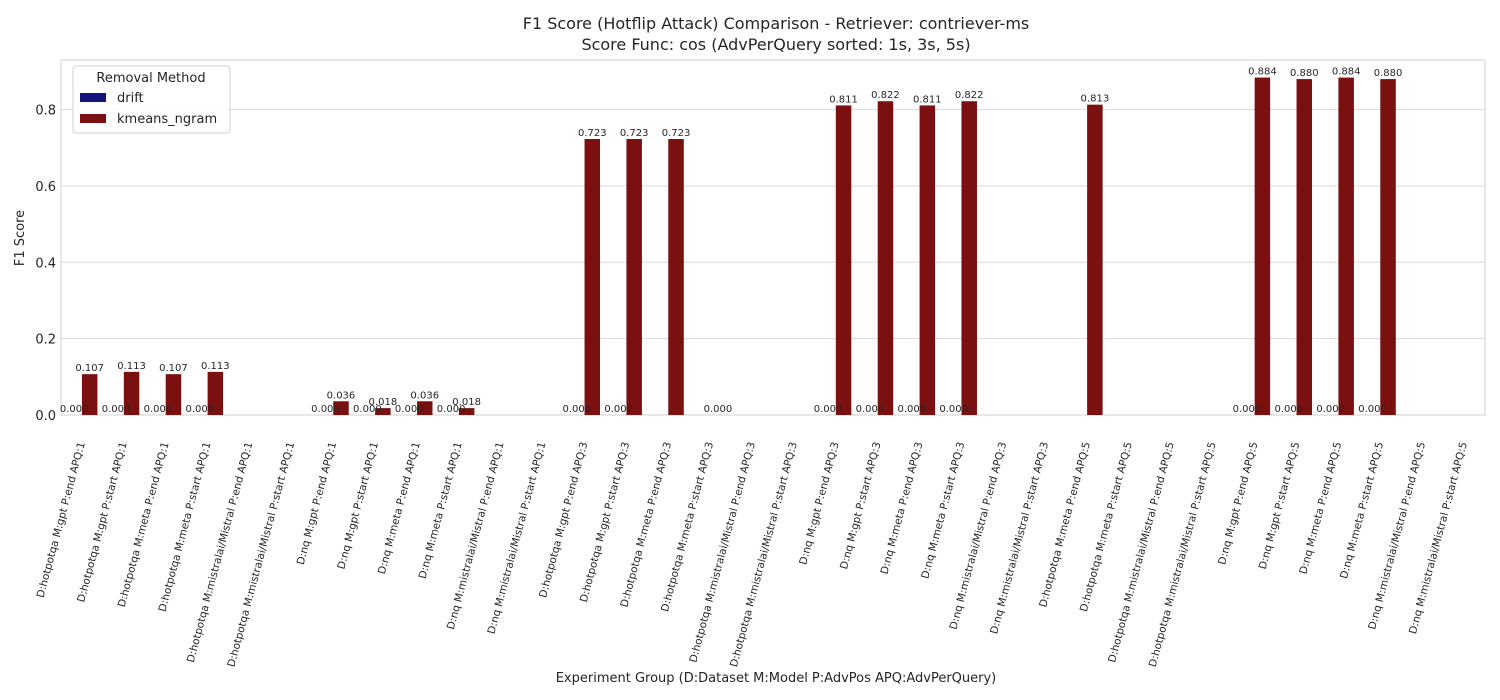 This screenshot has width=1500, height=700. What do you see at coordinates (151, 99) in the screenshot?
I see `legend: Removal Method drift kmeans_ngram` at bounding box center [151, 99].